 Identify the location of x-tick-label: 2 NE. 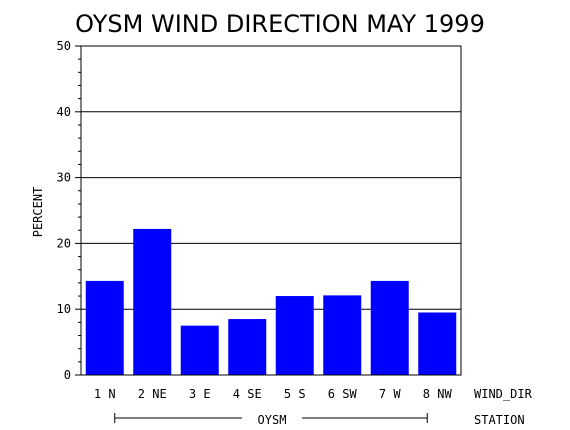
(152, 394).